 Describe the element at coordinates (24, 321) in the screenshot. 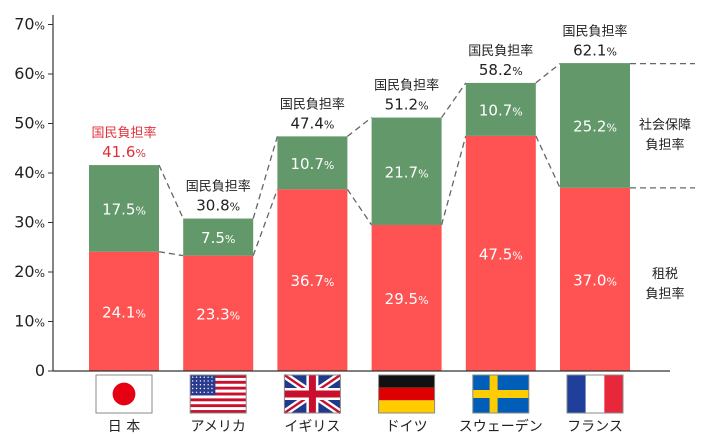

I see `y-tick-number: 10` at that location.